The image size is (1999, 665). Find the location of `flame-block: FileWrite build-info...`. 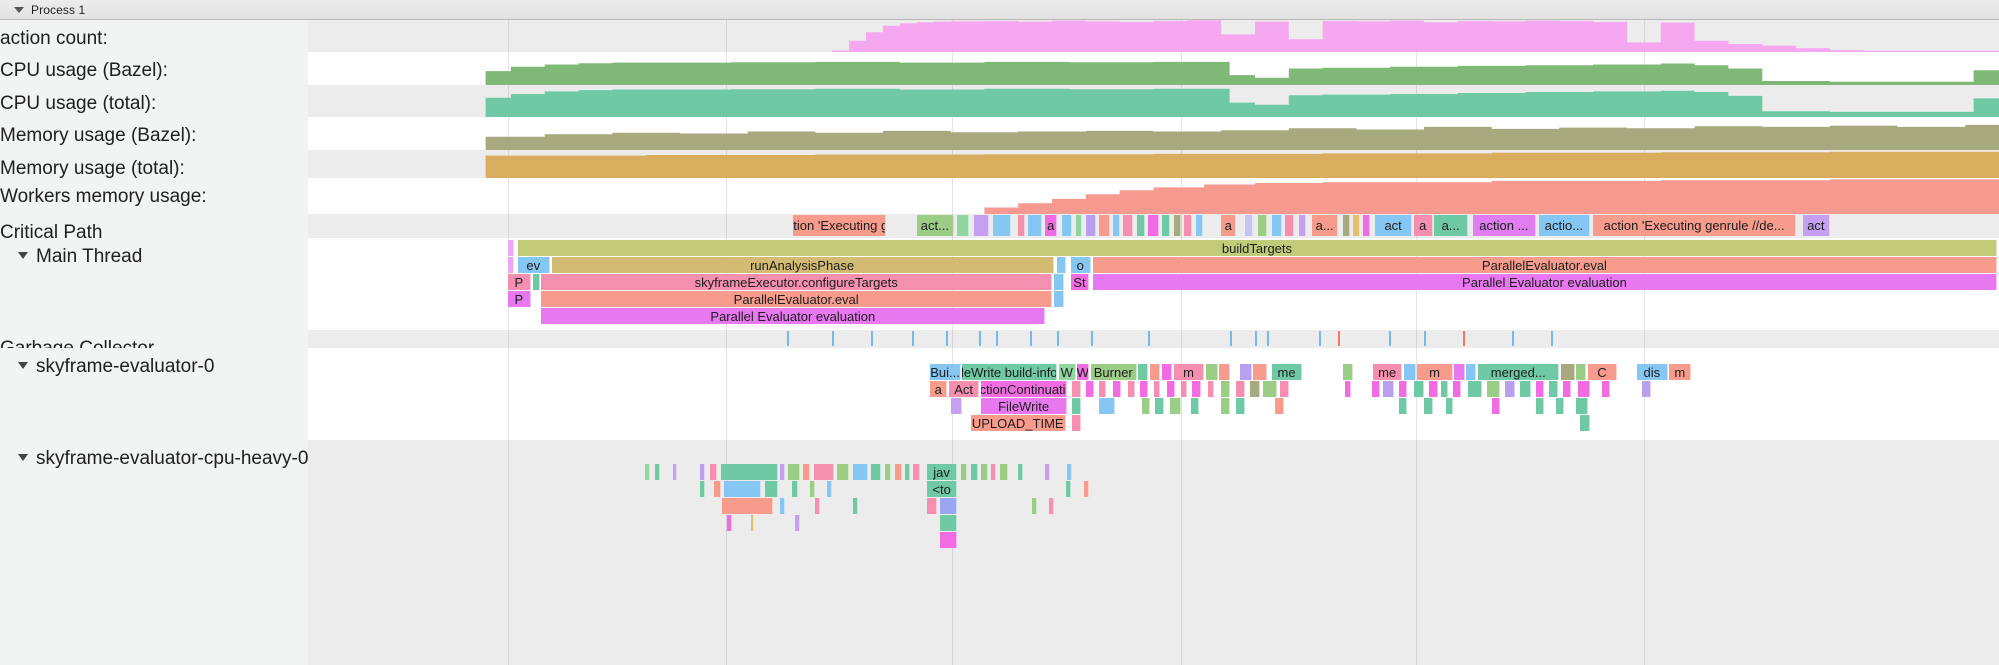

flame-block: FileWrite build-info... is located at coordinates (1010, 372).